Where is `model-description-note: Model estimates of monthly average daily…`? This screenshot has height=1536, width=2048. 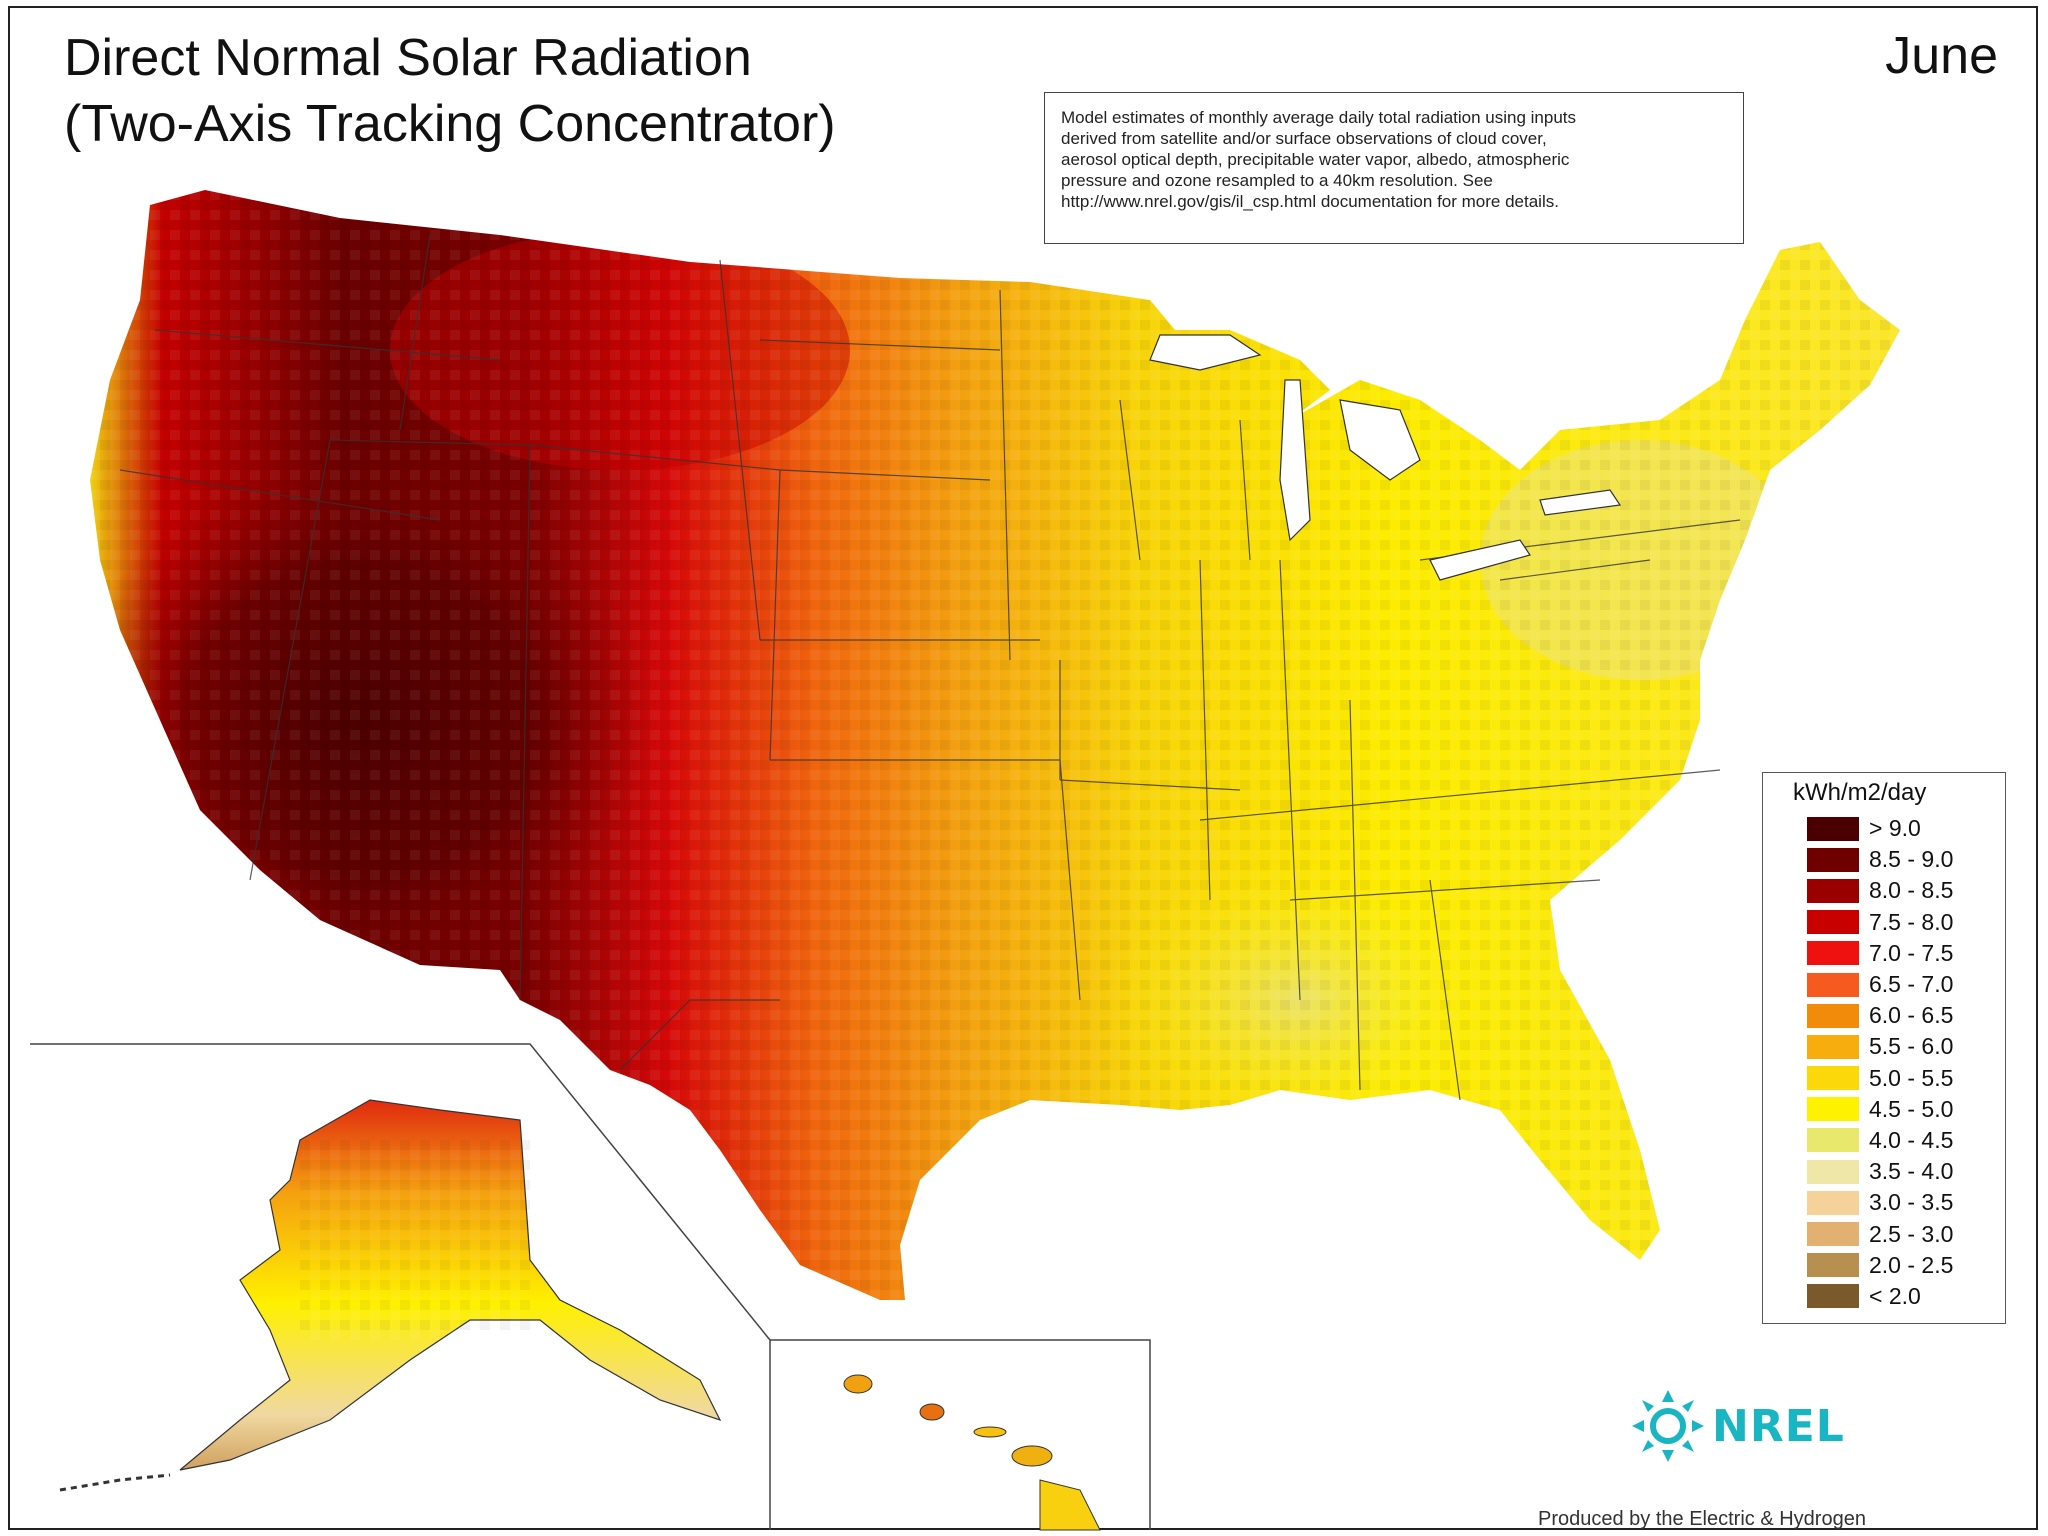 model-description-note: Model estimates of monthly average daily… is located at coordinates (1394, 168).